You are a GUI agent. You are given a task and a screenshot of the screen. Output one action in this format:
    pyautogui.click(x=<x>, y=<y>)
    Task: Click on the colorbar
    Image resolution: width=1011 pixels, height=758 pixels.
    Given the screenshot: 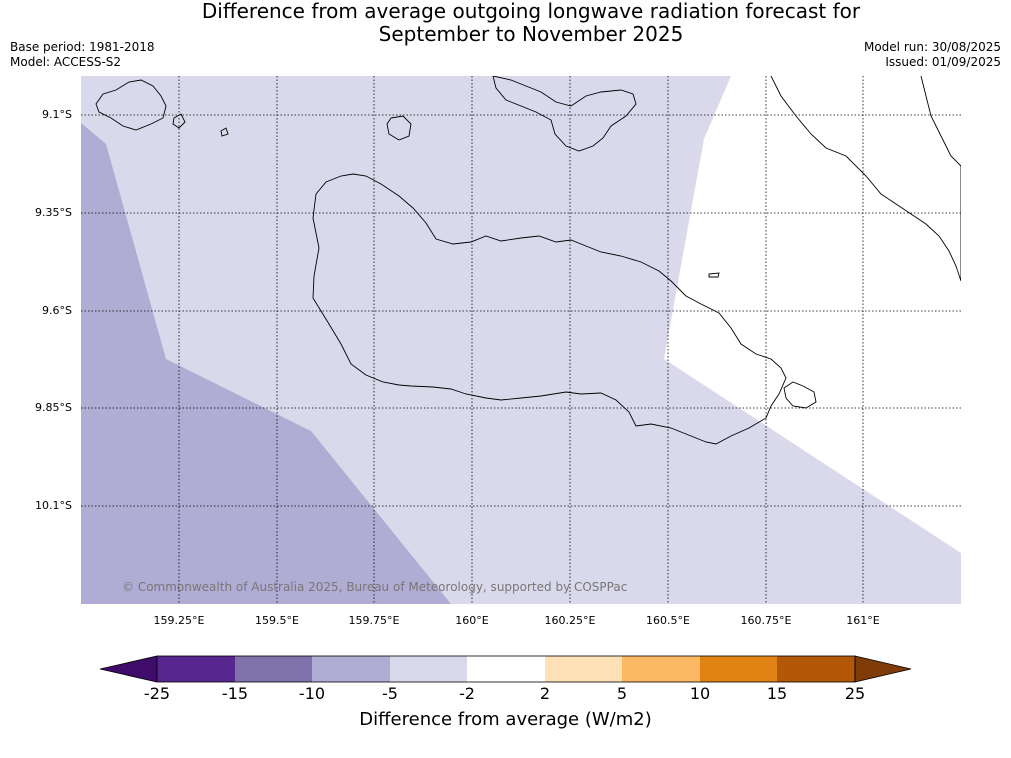 What is the action you would take?
    pyautogui.click(x=506, y=669)
    